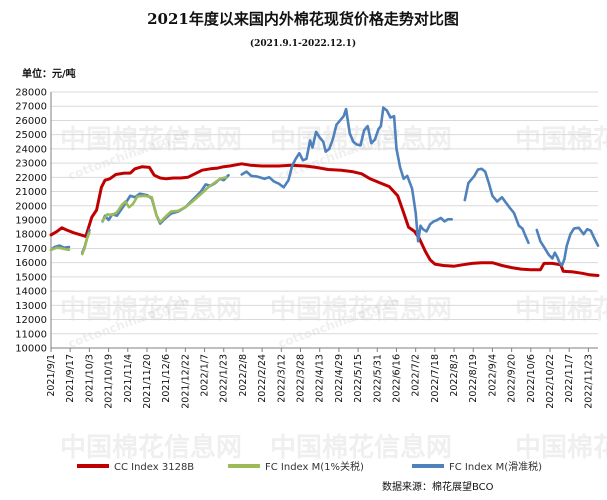  What do you see at coordinates (588, 381) in the screenshot?
I see `x-tick-label: 2022/11/23` at bounding box center [588, 381].